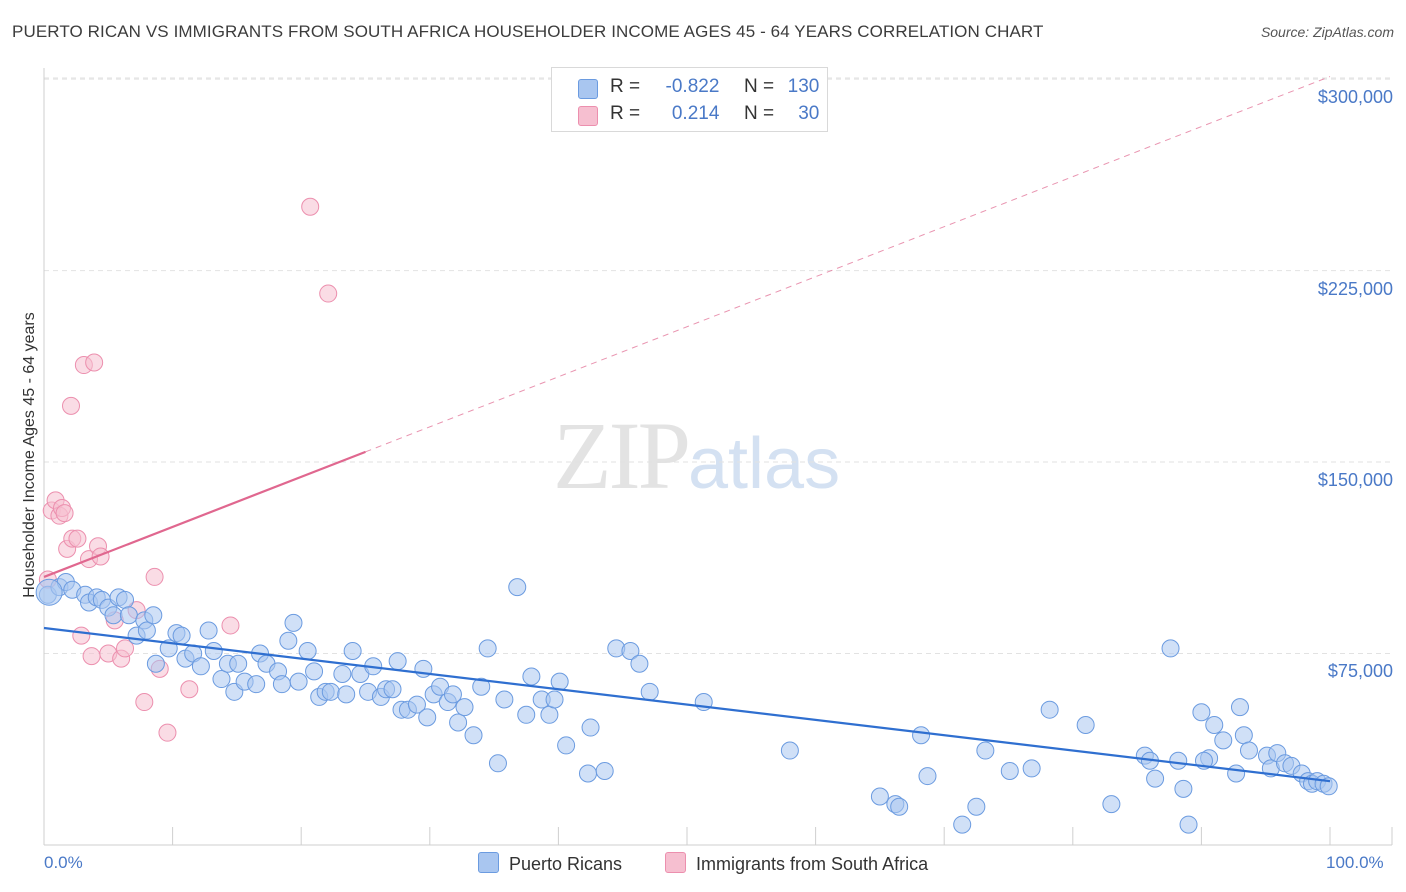 Image resolution: width=1406 pixels, height=892 pixels. What do you see at coordinates (764, 464) in the screenshot?
I see `watermark-atlas: atlas` at bounding box center [764, 464].